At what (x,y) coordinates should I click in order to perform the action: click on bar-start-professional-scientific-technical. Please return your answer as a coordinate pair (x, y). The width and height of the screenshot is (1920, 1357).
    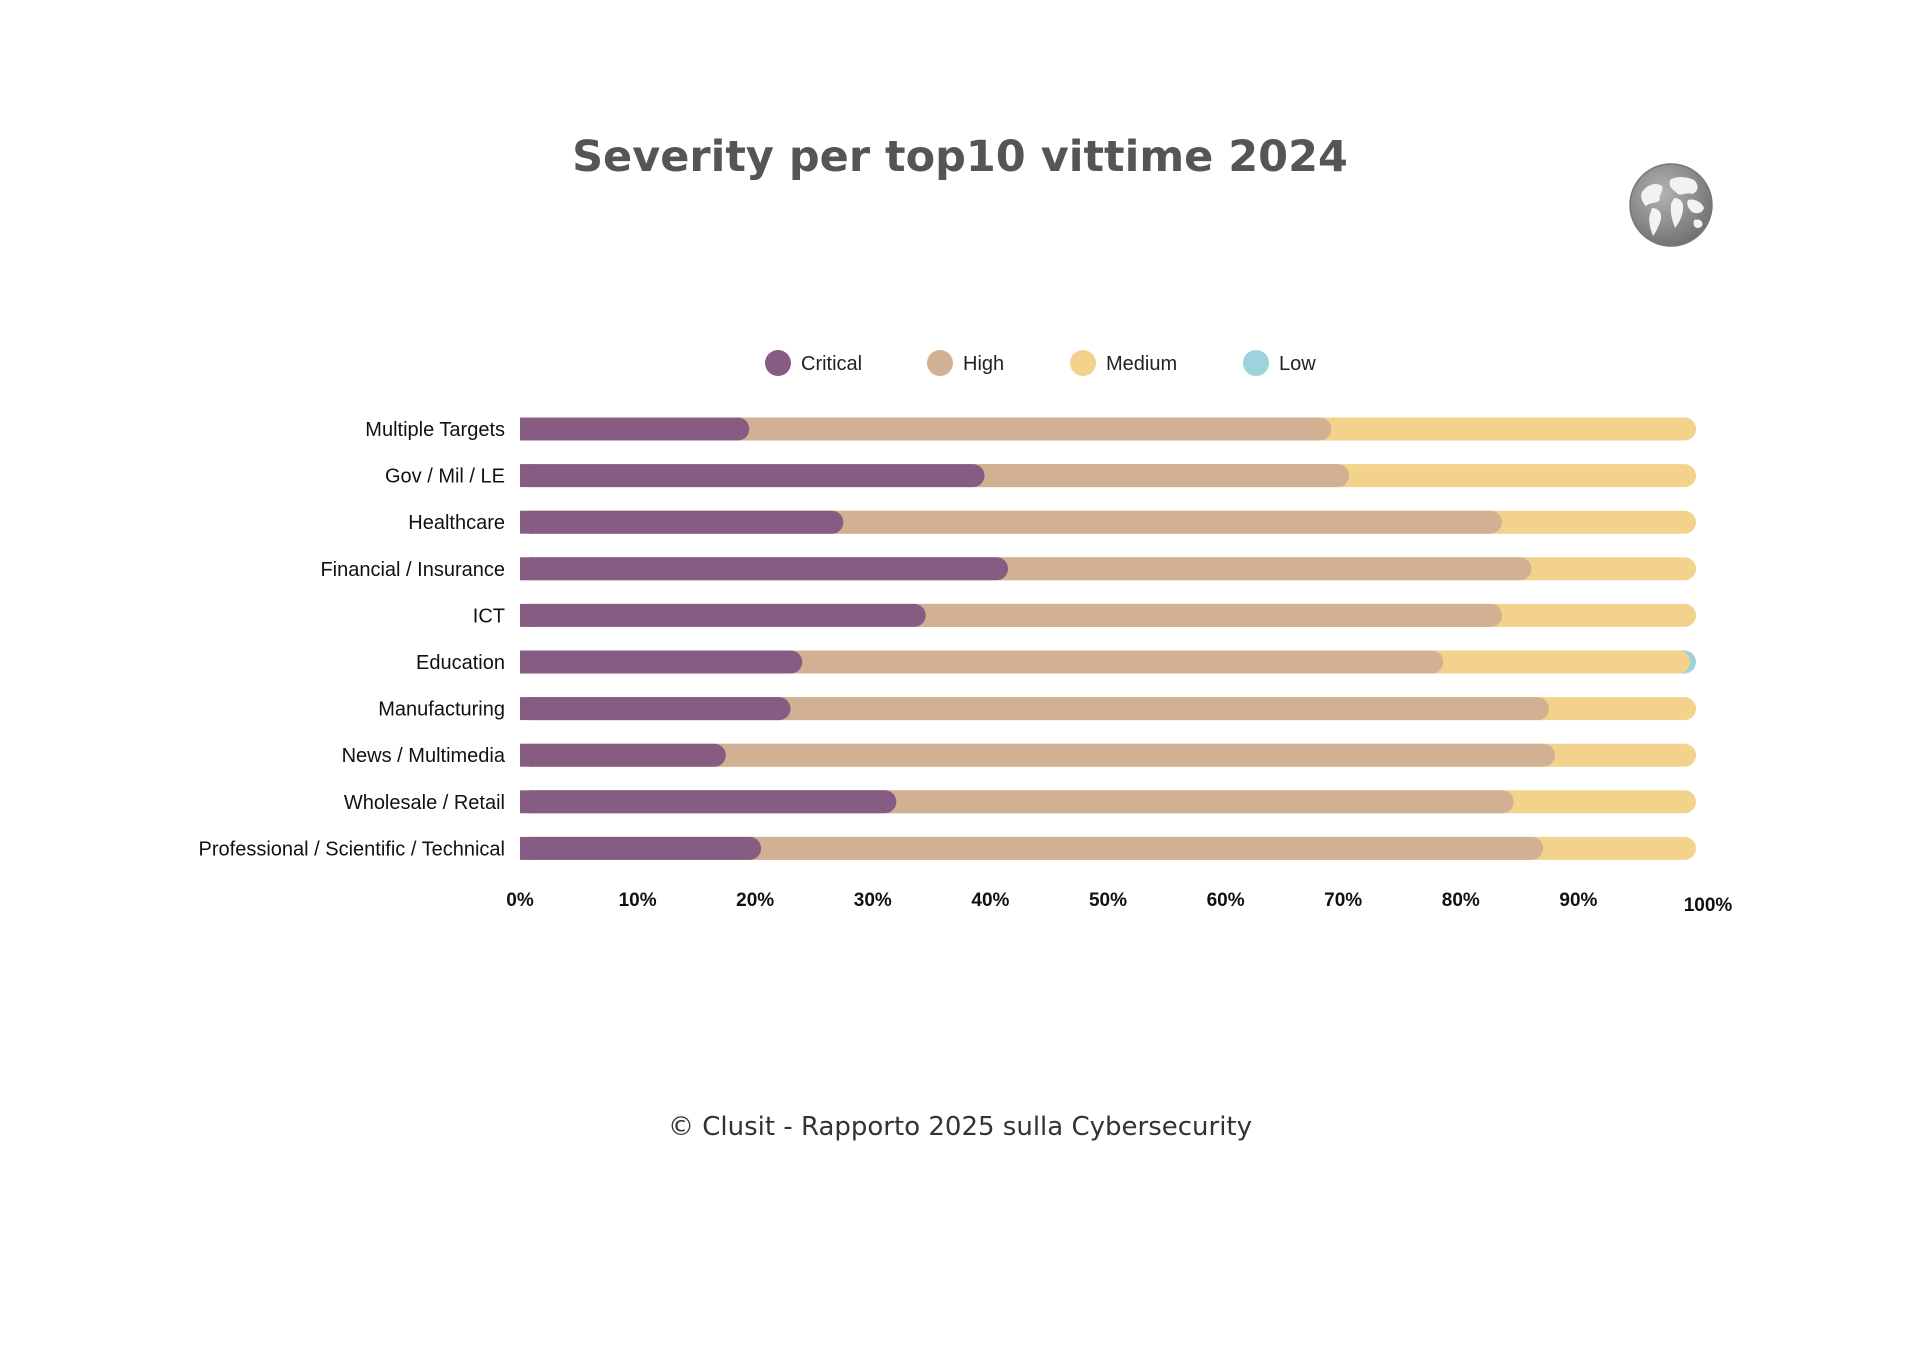
    Looking at the image, I should click on (526, 848).